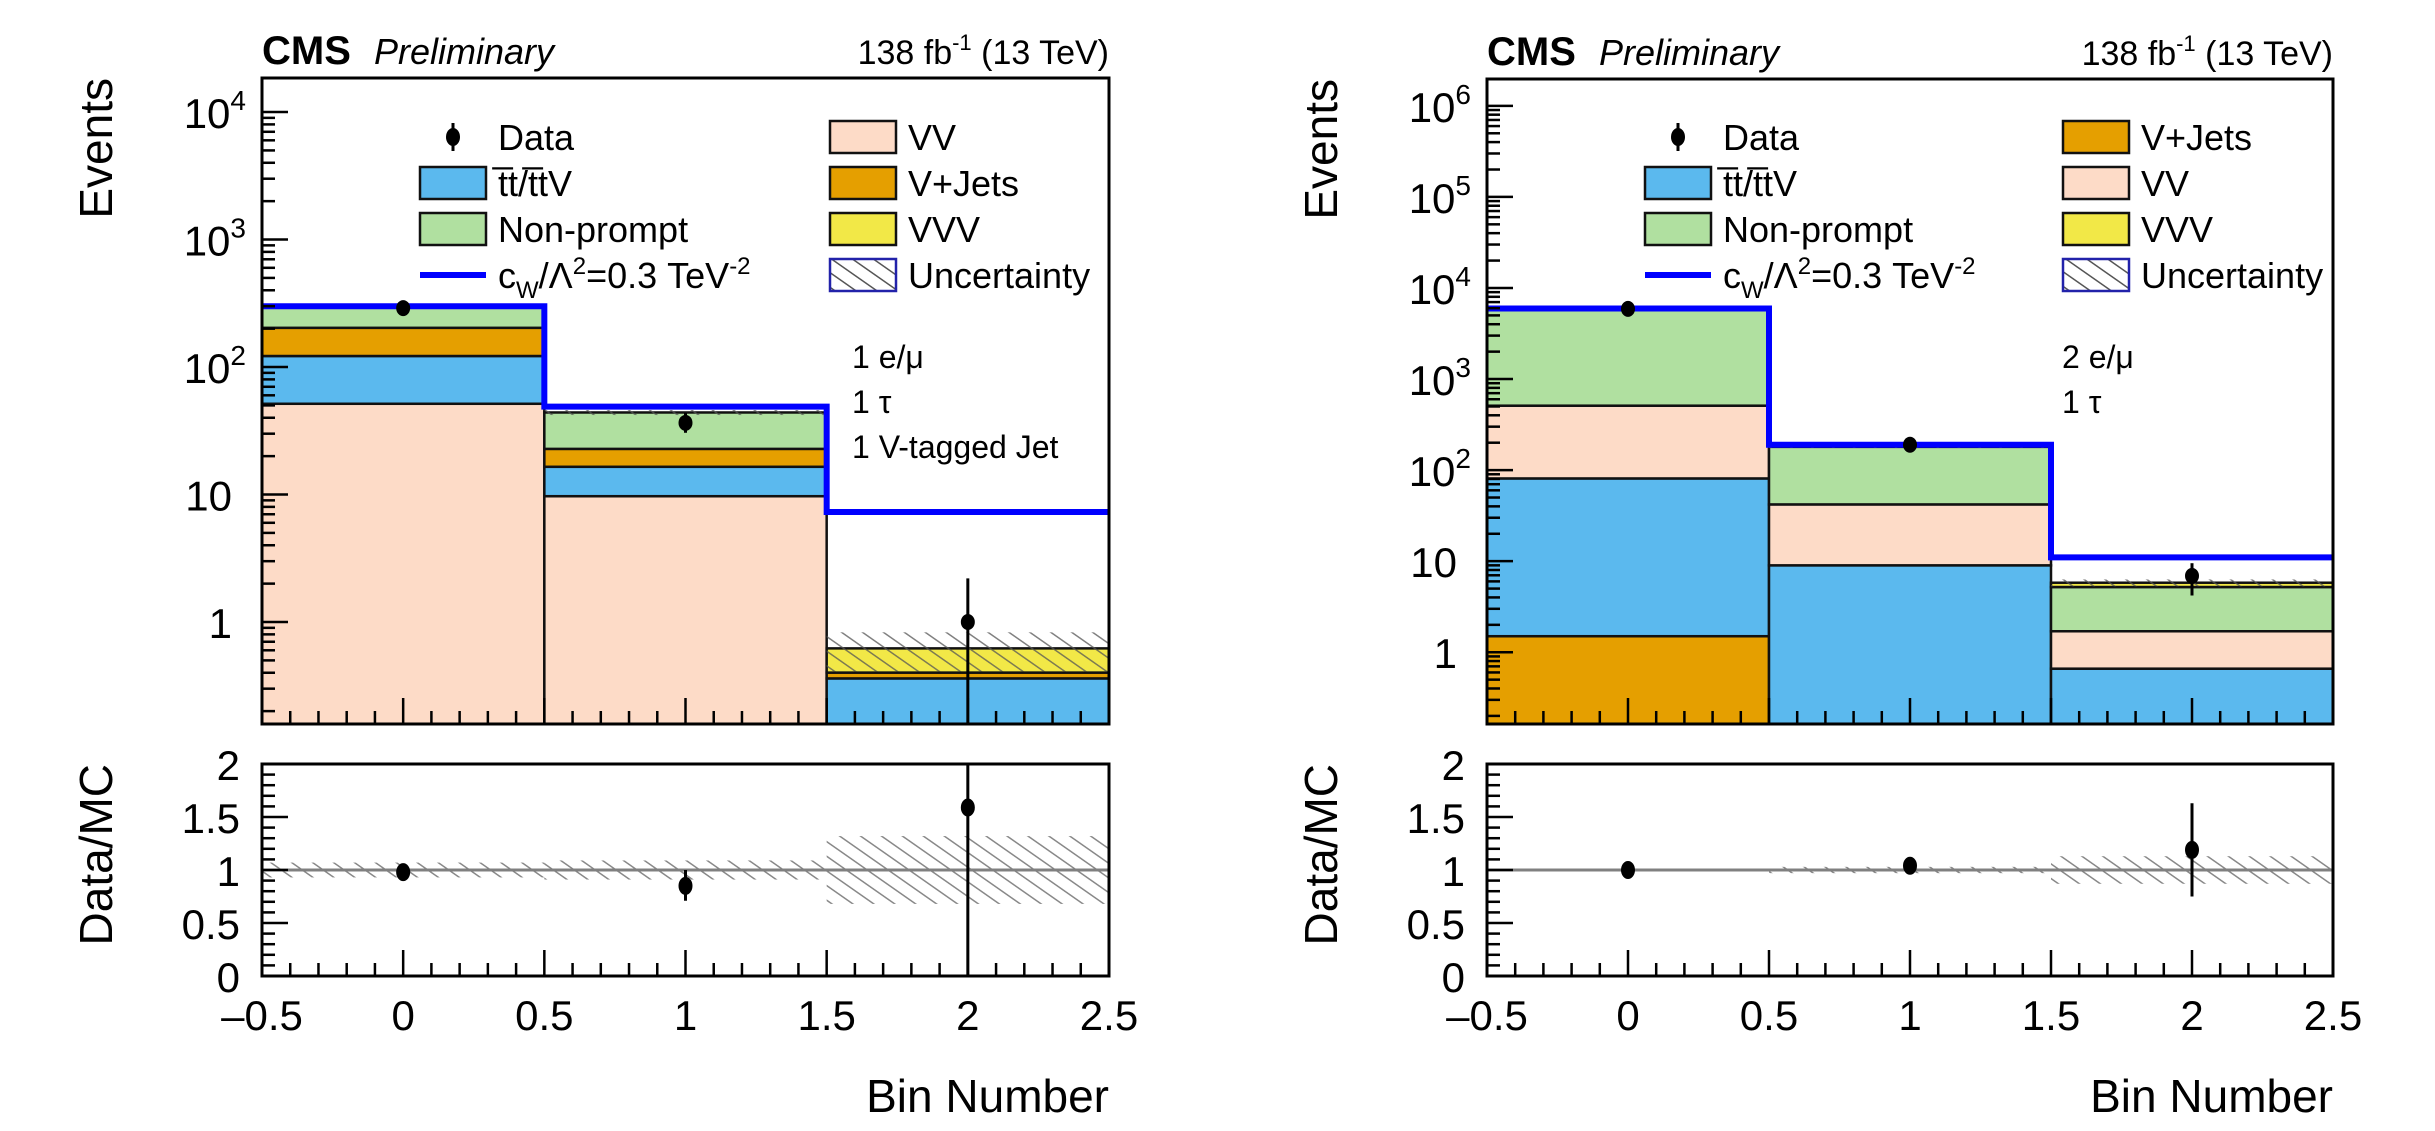  I want to click on ratio-y-axis-title: Data/MC, so click(1321, 854).